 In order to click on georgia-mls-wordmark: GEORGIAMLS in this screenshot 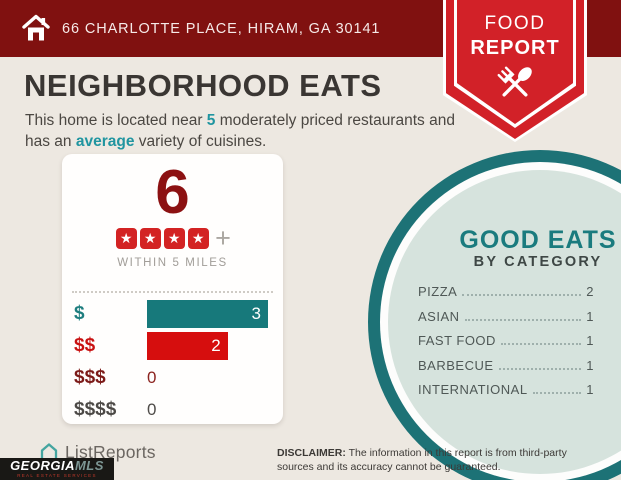, I will do `click(57, 465)`.